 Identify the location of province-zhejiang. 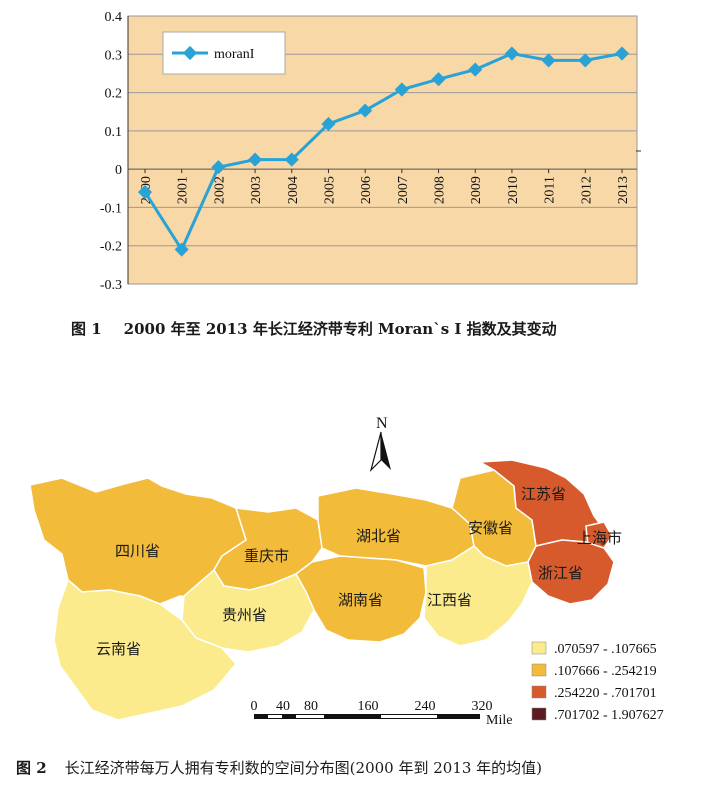
(571, 572).